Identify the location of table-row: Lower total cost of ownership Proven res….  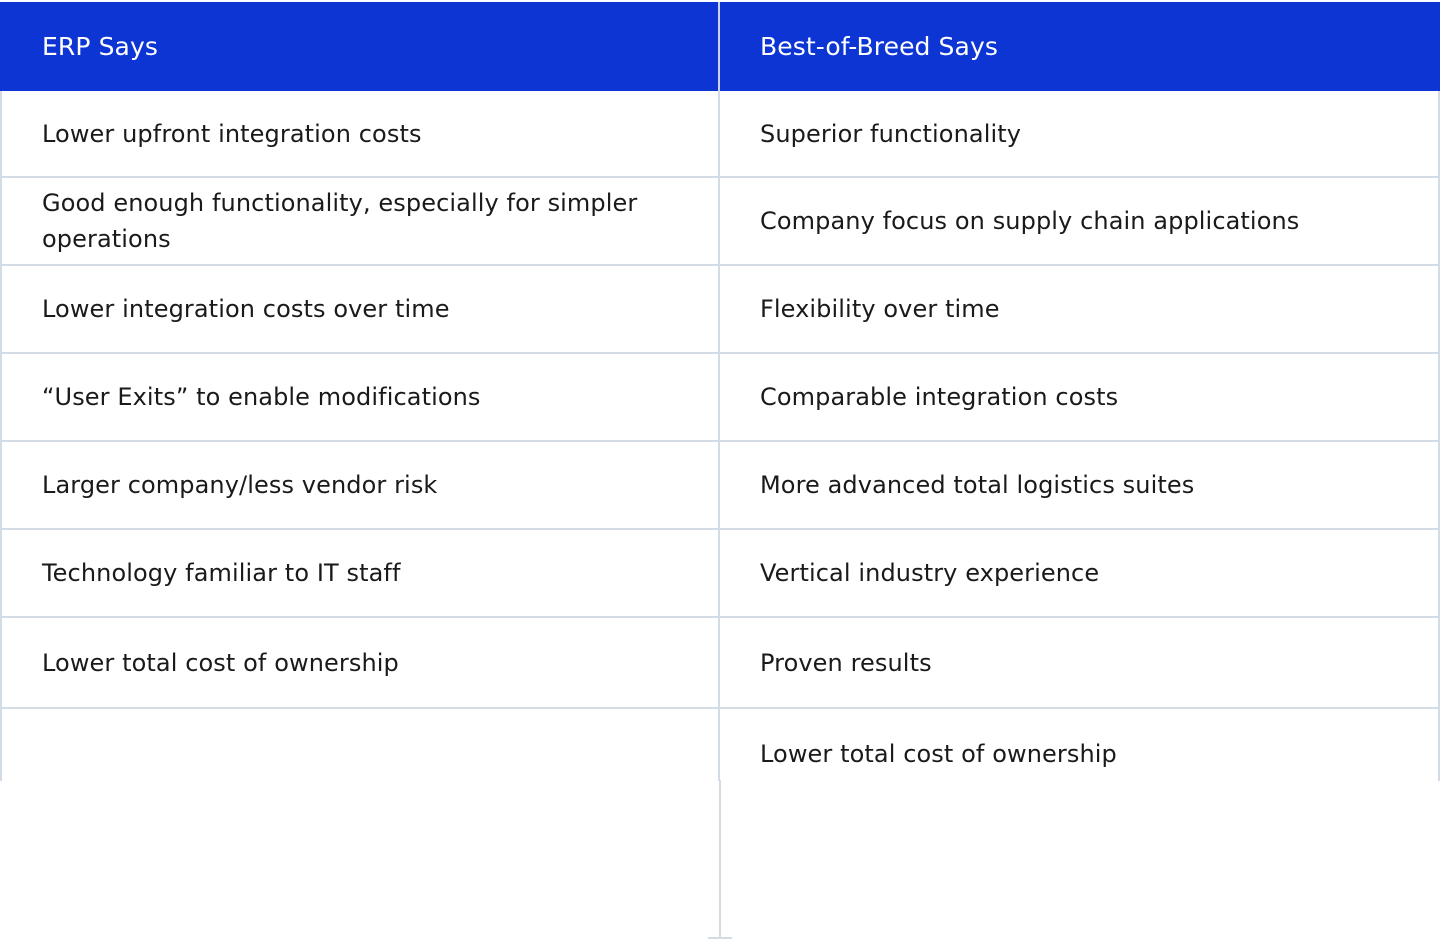
(720, 663).